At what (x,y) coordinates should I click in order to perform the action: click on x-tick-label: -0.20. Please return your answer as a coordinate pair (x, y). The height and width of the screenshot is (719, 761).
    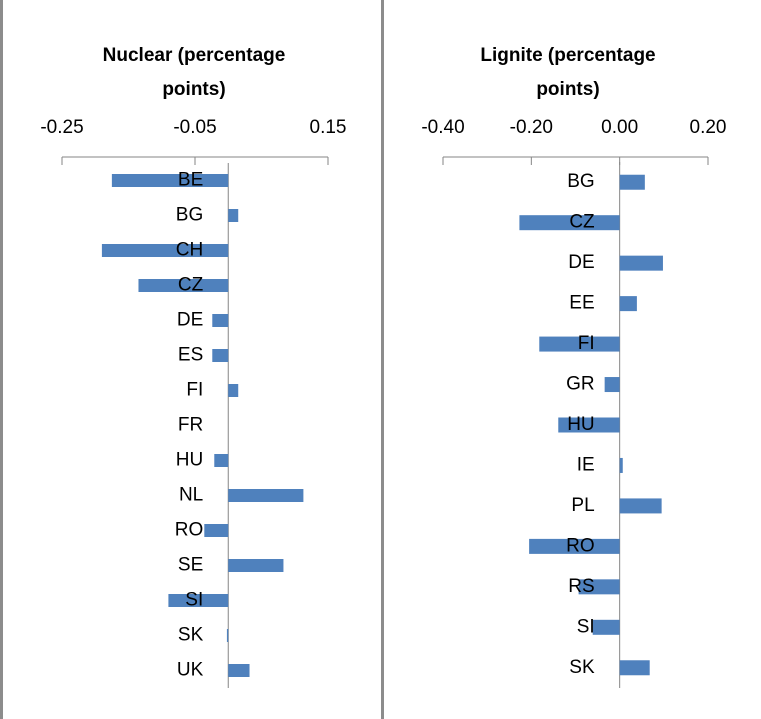
    Looking at the image, I should click on (531, 127).